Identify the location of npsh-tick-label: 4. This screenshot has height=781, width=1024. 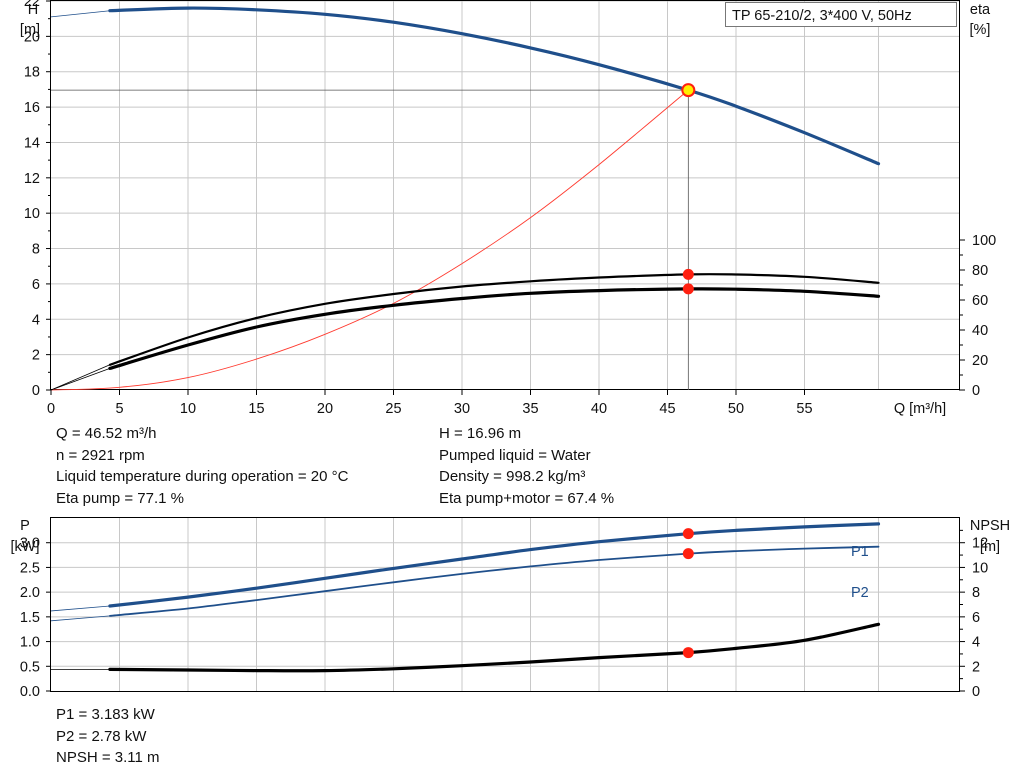
(976, 643).